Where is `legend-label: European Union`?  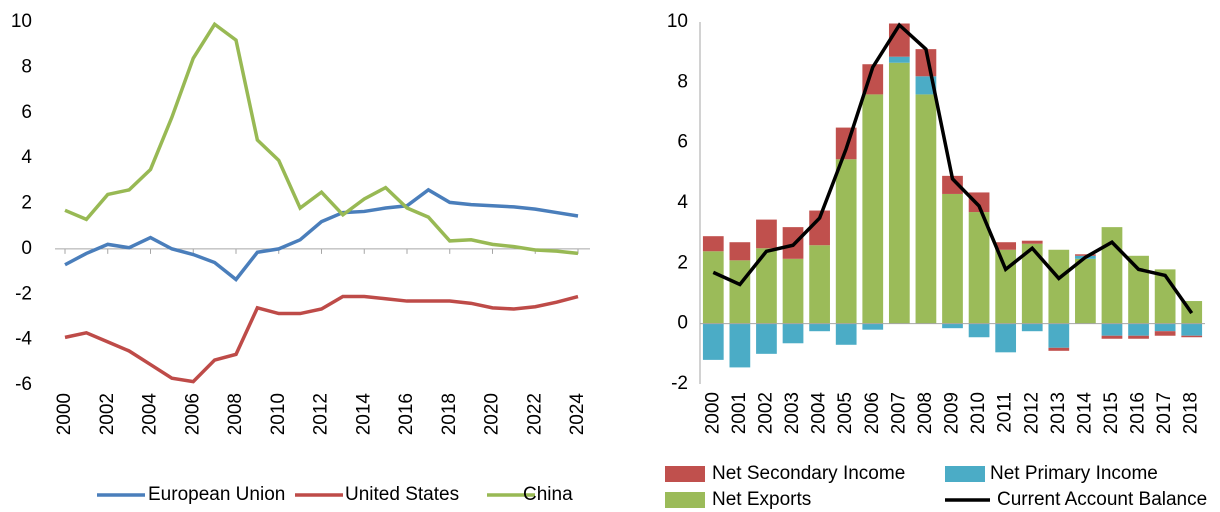 legend-label: European Union is located at coordinates (216, 494).